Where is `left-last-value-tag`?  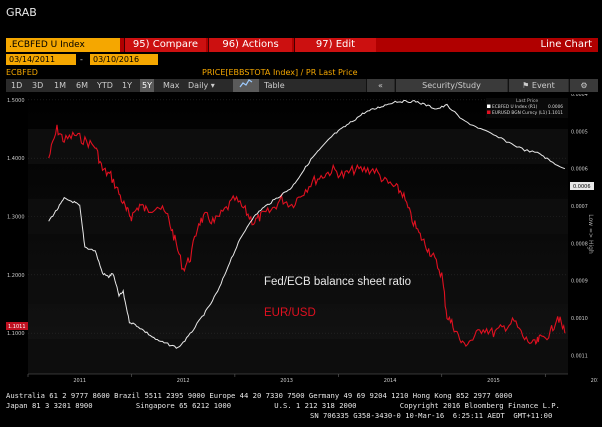 left-last-value-tag is located at coordinates (17, 326).